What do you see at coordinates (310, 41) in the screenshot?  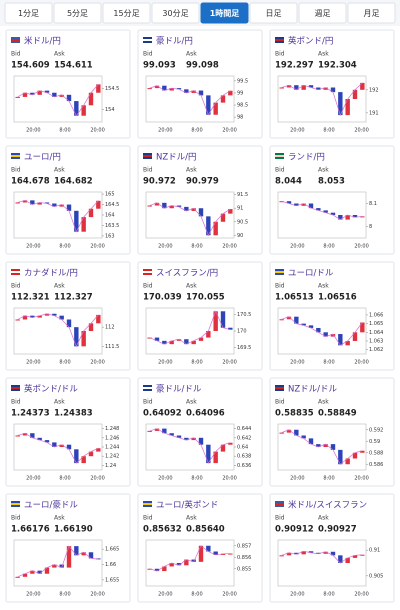 I see `pair-name: 英ポンド/円` at bounding box center [310, 41].